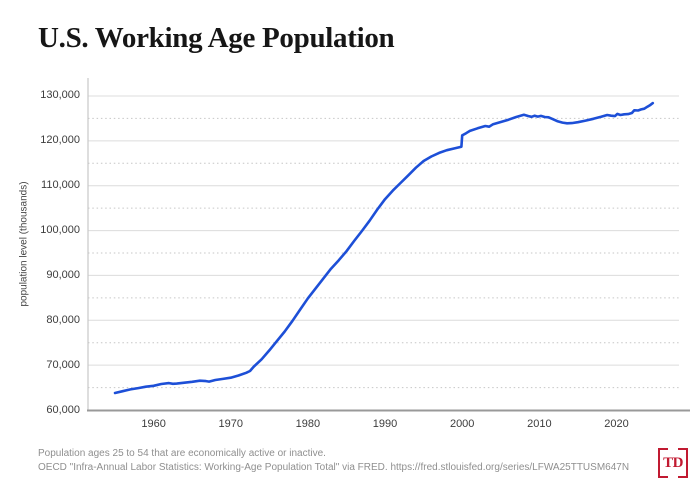  I want to click on td-logo-frame-top, so click(673, 449).